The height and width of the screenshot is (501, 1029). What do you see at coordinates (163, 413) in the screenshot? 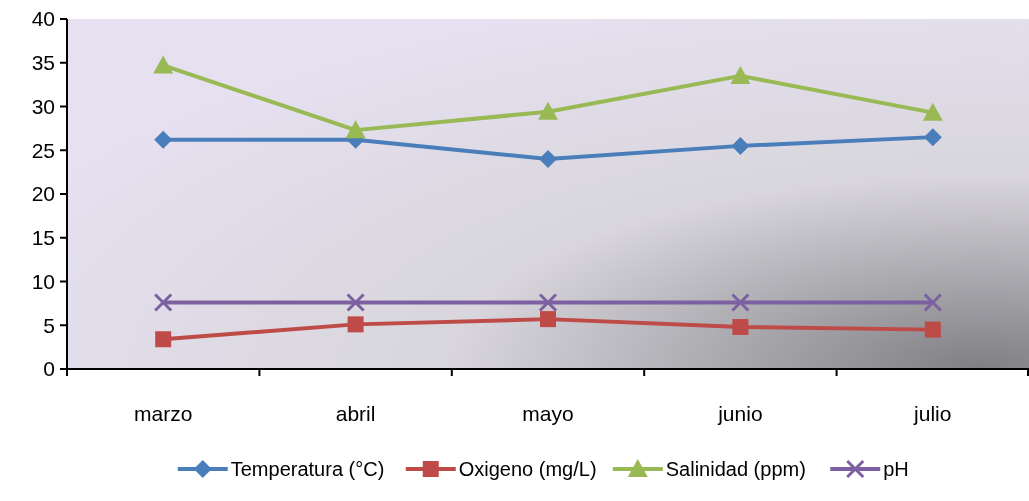
I see `x-tick-label: marzo` at bounding box center [163, 413].